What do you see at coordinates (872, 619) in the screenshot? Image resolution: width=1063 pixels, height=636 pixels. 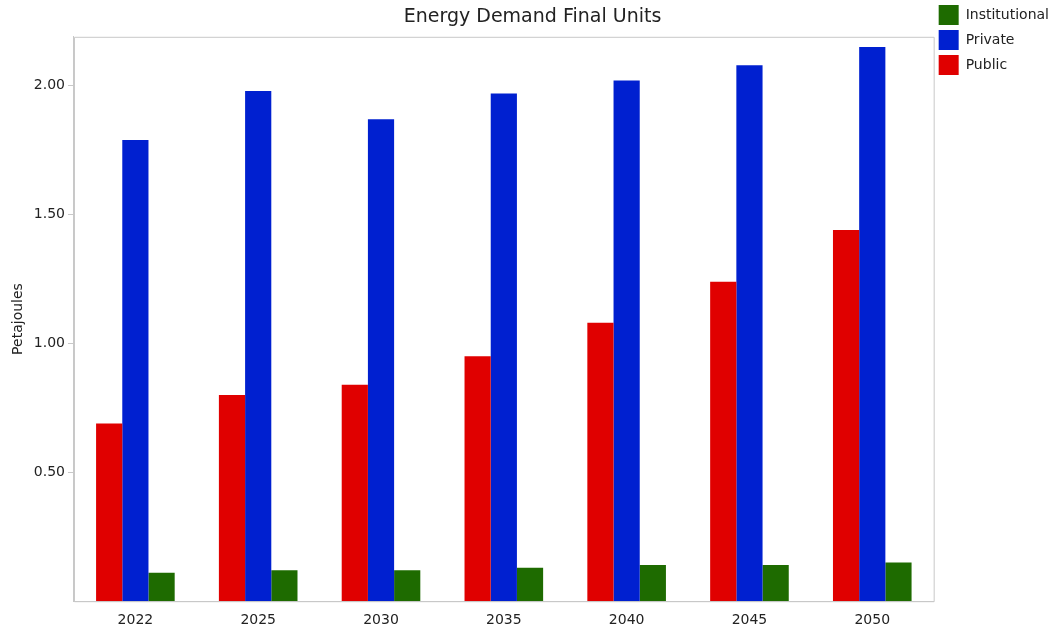 I see `x-tick-label: 2050` at bounding box center [872, 619].